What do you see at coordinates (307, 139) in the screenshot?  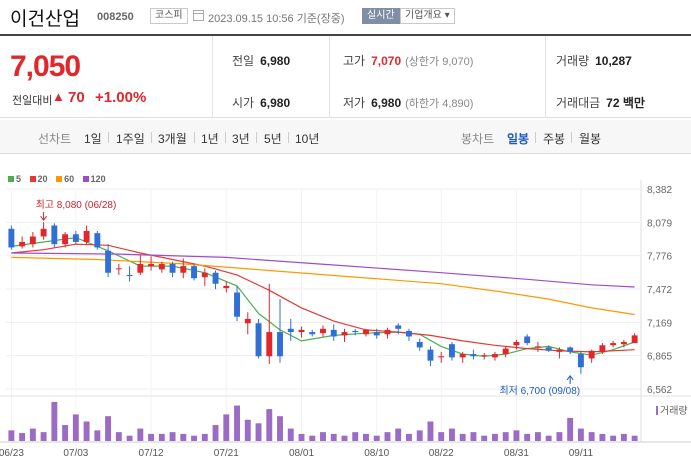 I see `tab-10y: 10년` at bounding box center [307, 139].